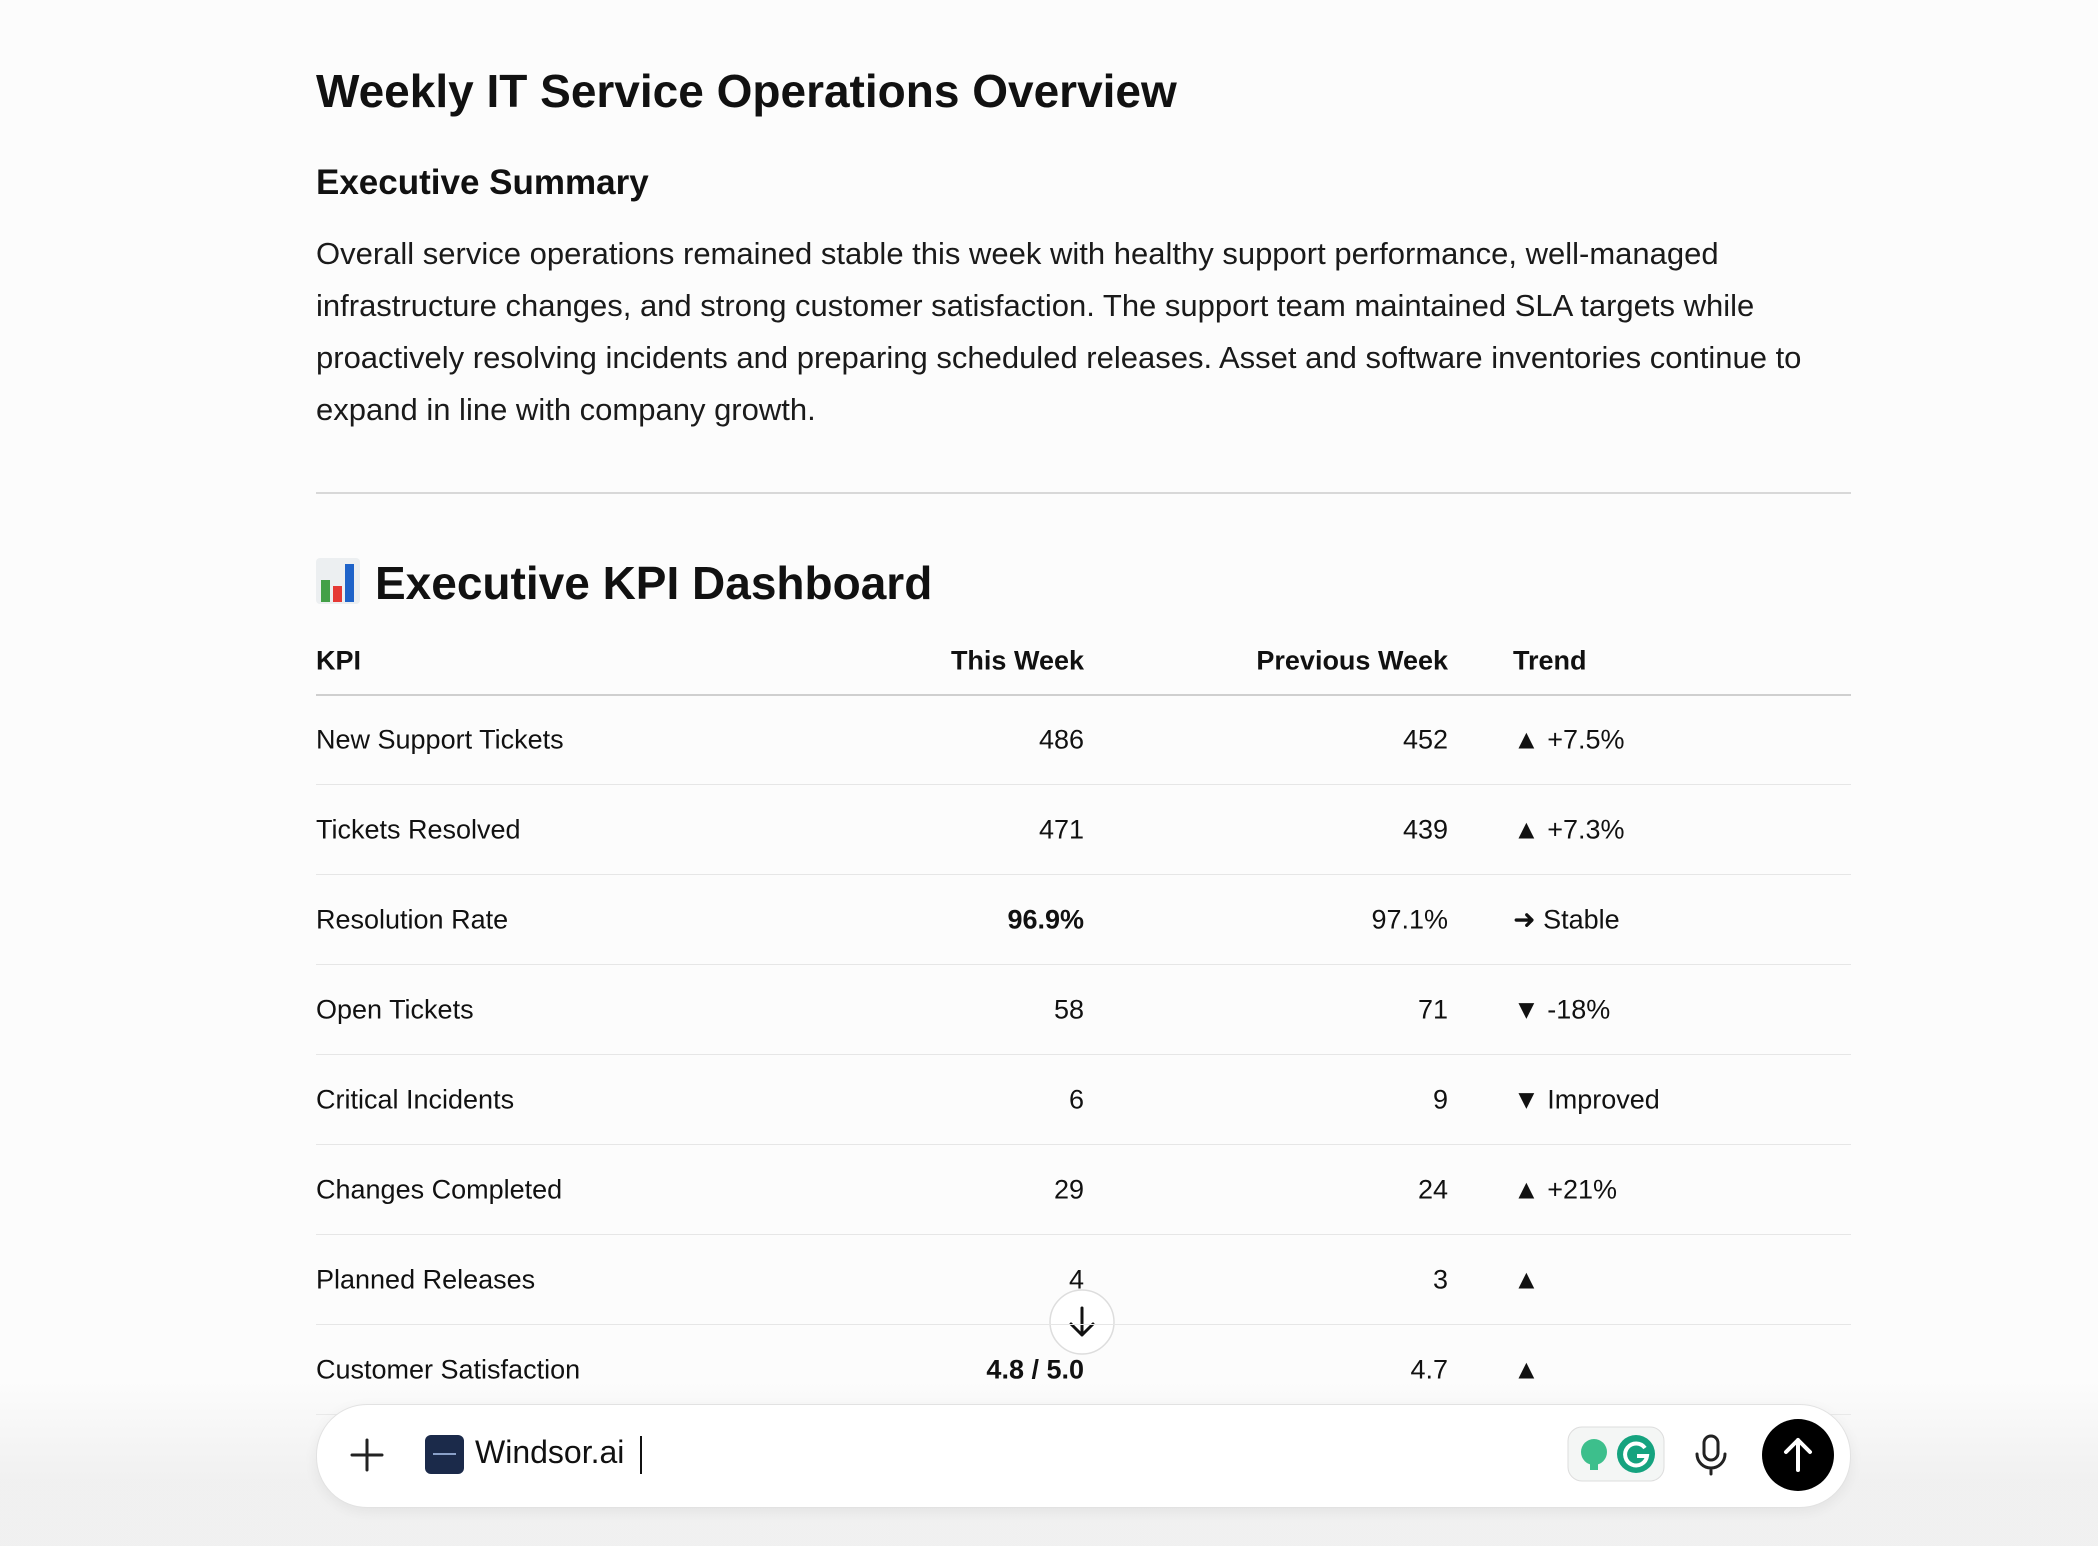 The height and width of the screenshot is (1546, 2098). What do you see at coordinates (1569, 739) in the screenshot?
I see `table-cell: ▲ +7.5%` at bounding box center [1569, 739].